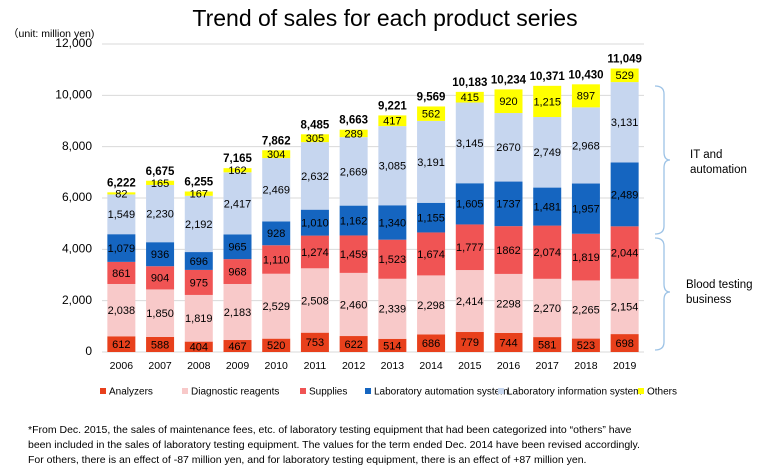 The height and width of the screenshot is (476, 770). I want to click on data-label: 965, so click(237, 248).